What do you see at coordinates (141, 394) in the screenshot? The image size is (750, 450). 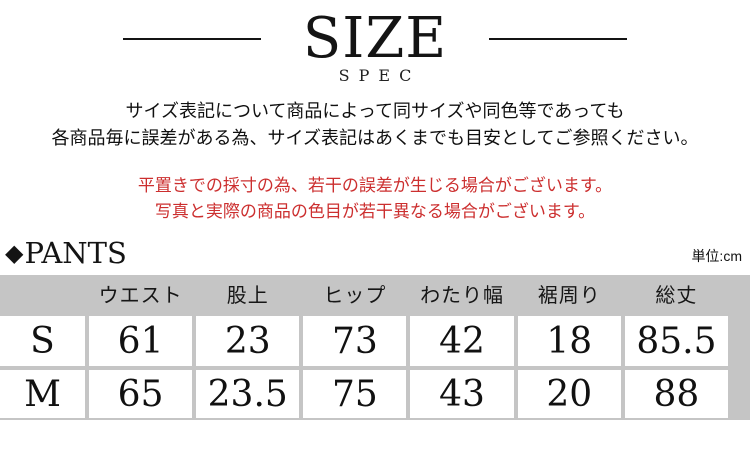 I see `row-m-waist: 65` at bounding box center [141, 394].